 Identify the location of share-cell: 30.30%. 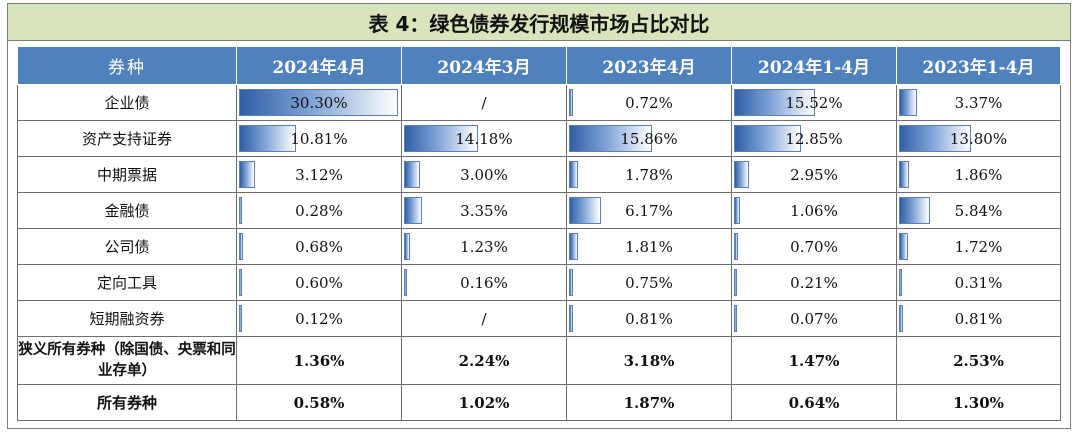
(319, 102).